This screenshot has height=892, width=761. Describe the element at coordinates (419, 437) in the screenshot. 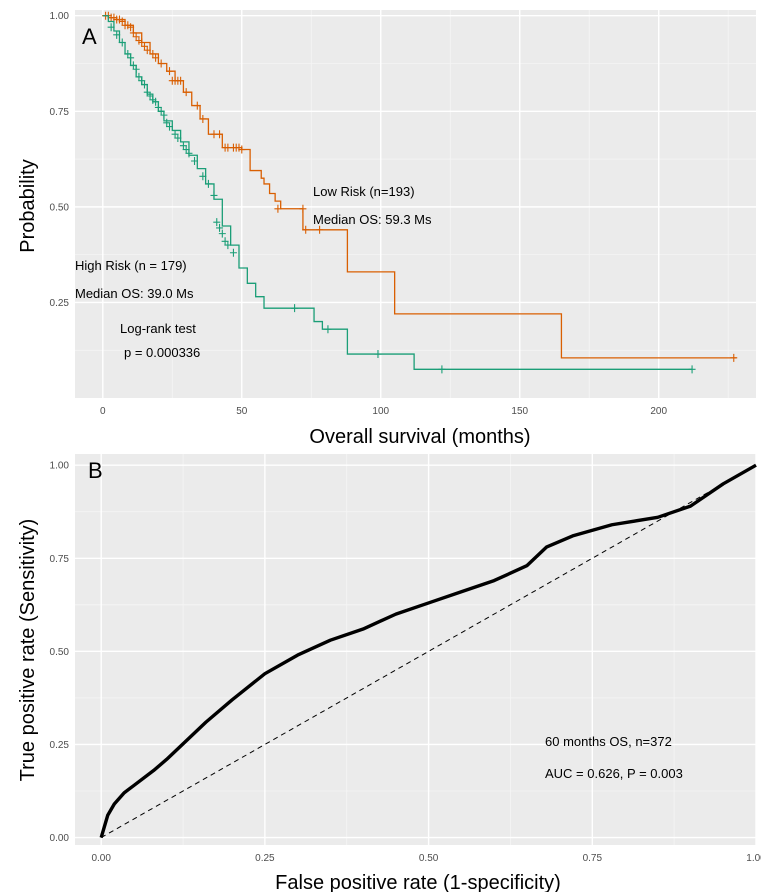

I see `km-x-axis-title: Overall survival (months)` at that location.